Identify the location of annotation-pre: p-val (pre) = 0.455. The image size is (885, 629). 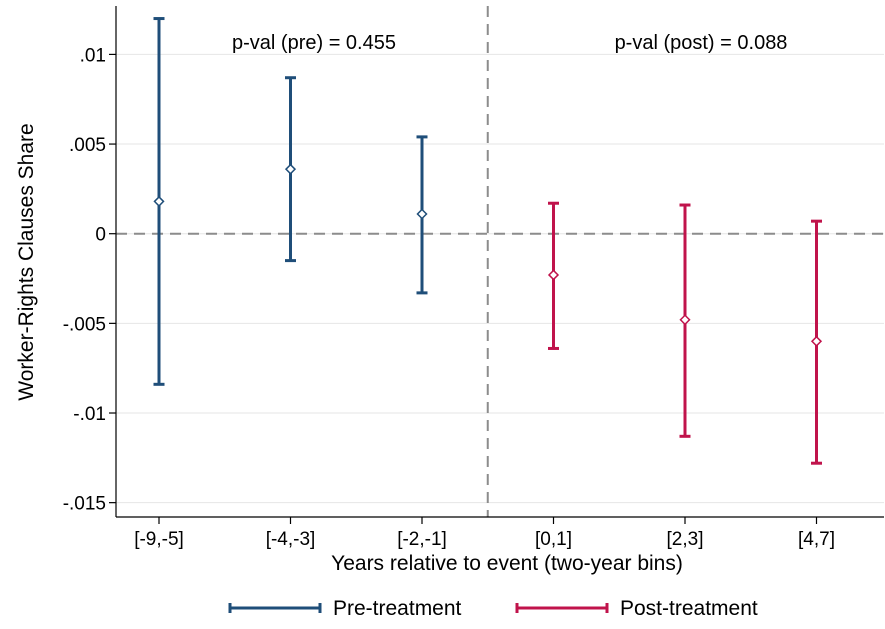
(314, 43).